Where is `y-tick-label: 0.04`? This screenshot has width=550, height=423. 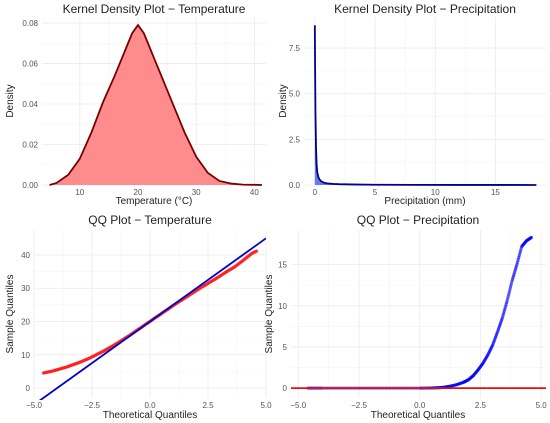 y-tick-label: 0.04 is located at coordinates (30, 104).